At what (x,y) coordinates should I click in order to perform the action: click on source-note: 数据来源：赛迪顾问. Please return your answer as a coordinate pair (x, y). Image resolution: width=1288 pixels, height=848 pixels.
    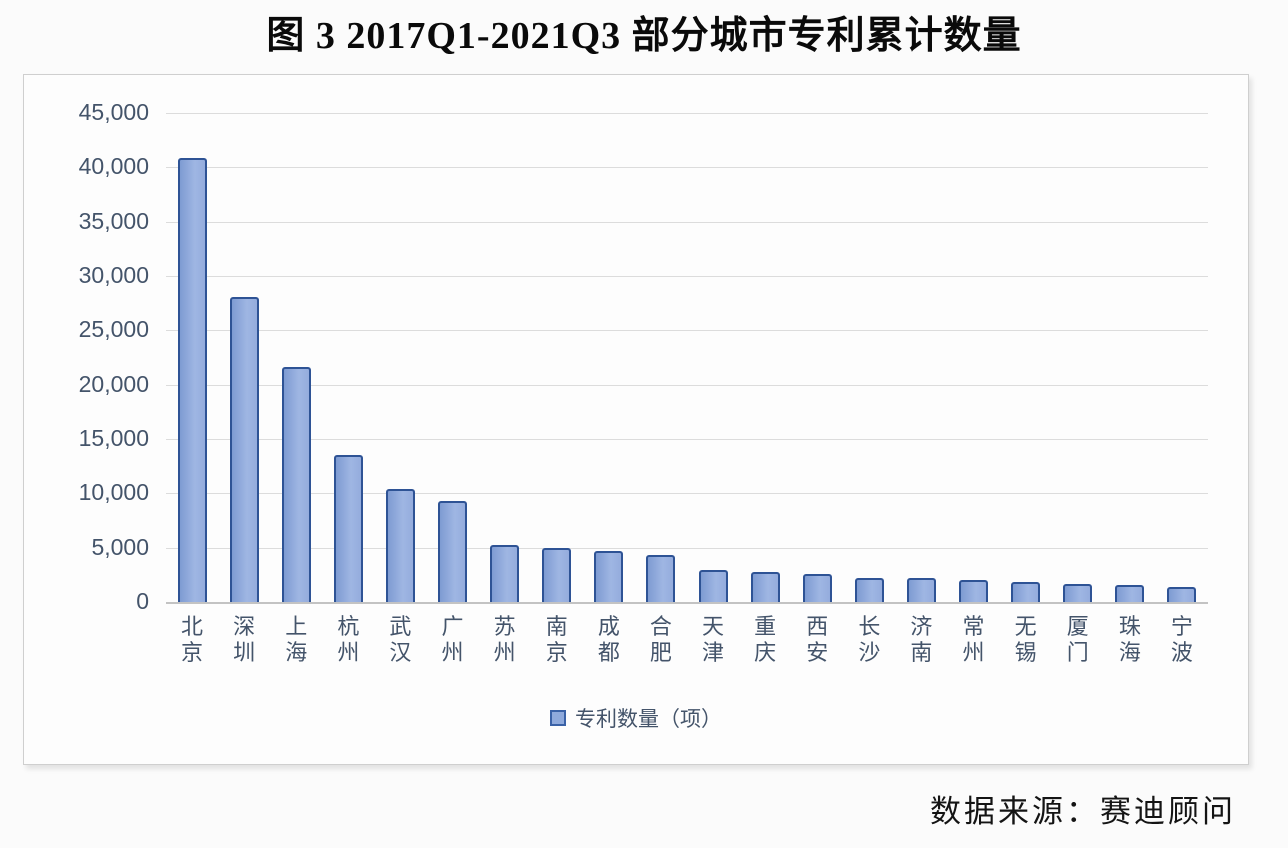
    Looking at the image, I should click on (1083, 811).